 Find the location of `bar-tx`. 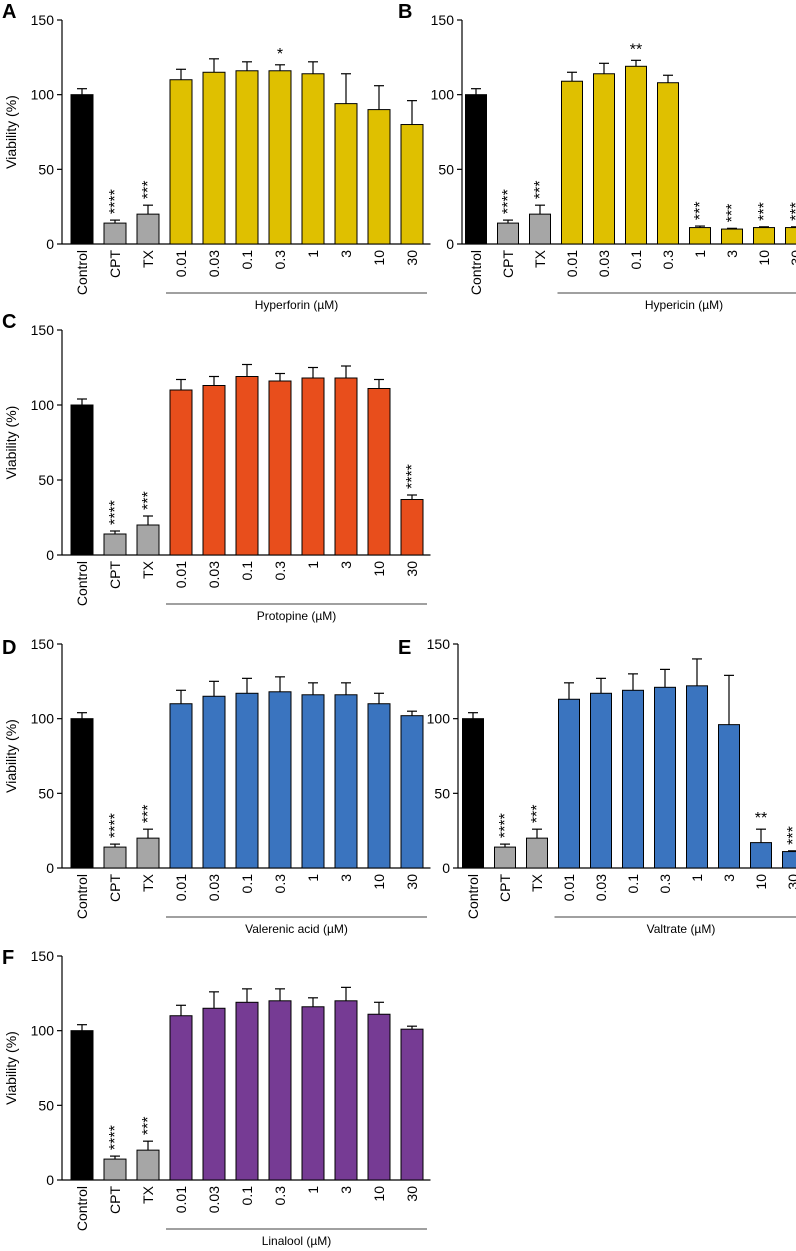

bar-tx is located at coordinates (537, 853).